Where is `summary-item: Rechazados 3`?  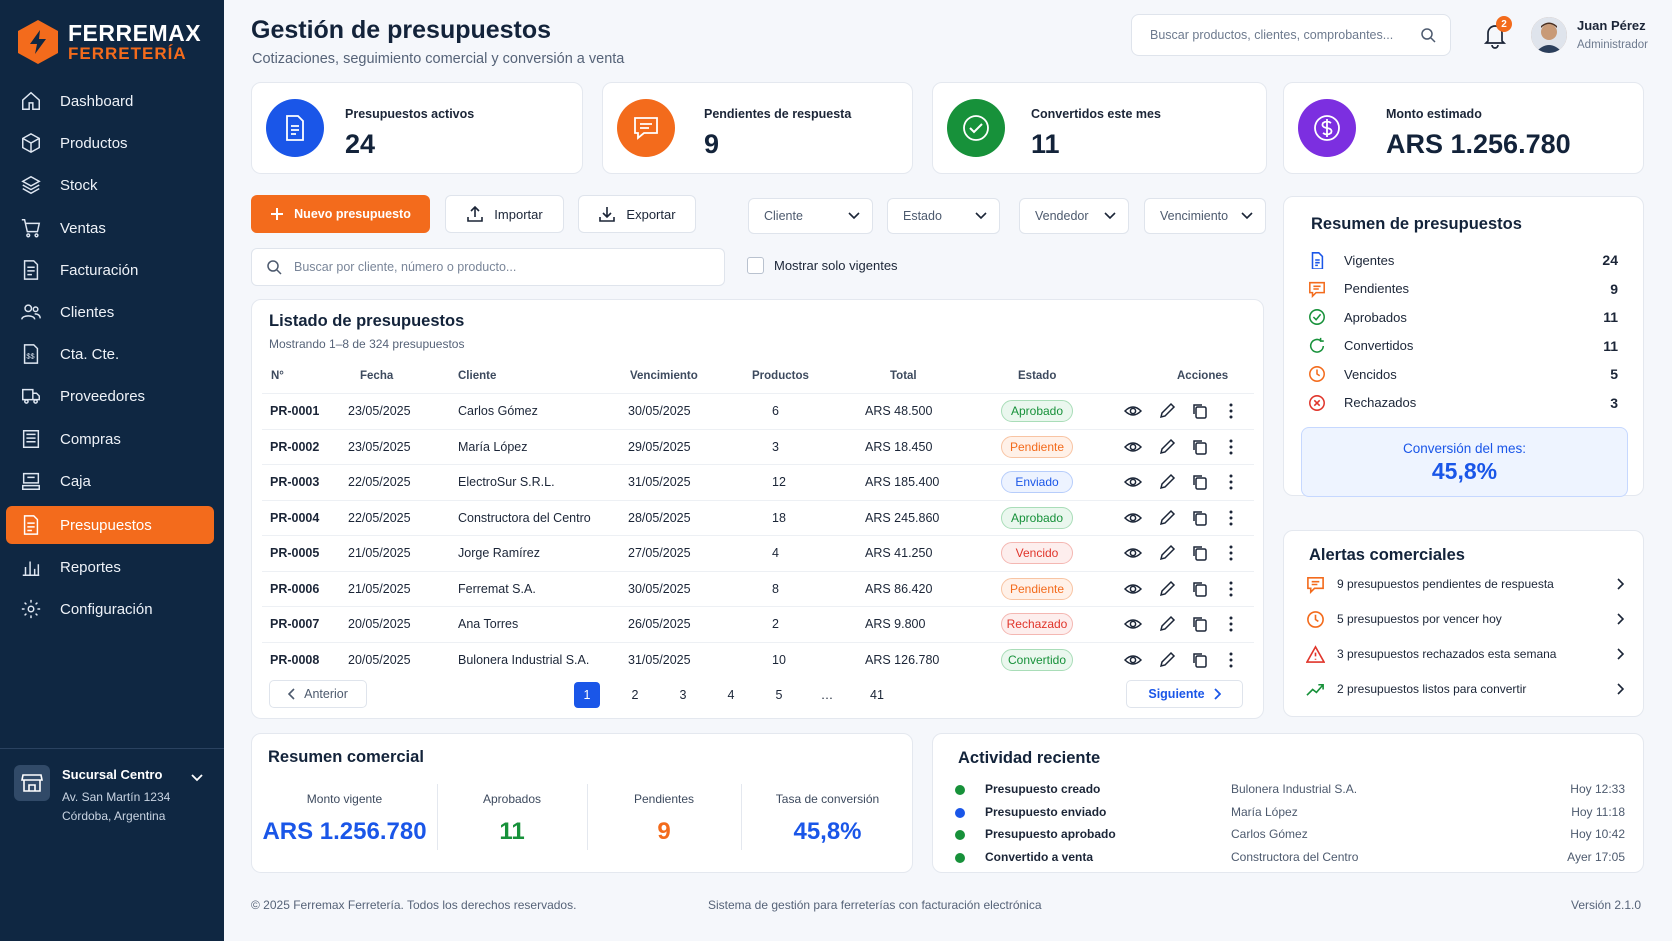
summary-item: Rechazados 3 is located at coordinates (1463, 403).